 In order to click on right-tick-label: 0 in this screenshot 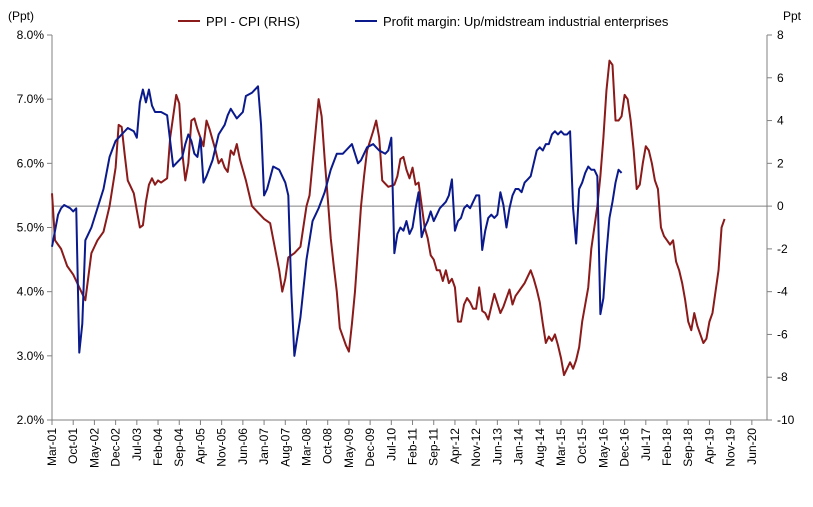, I will do `click(780, 206)`.